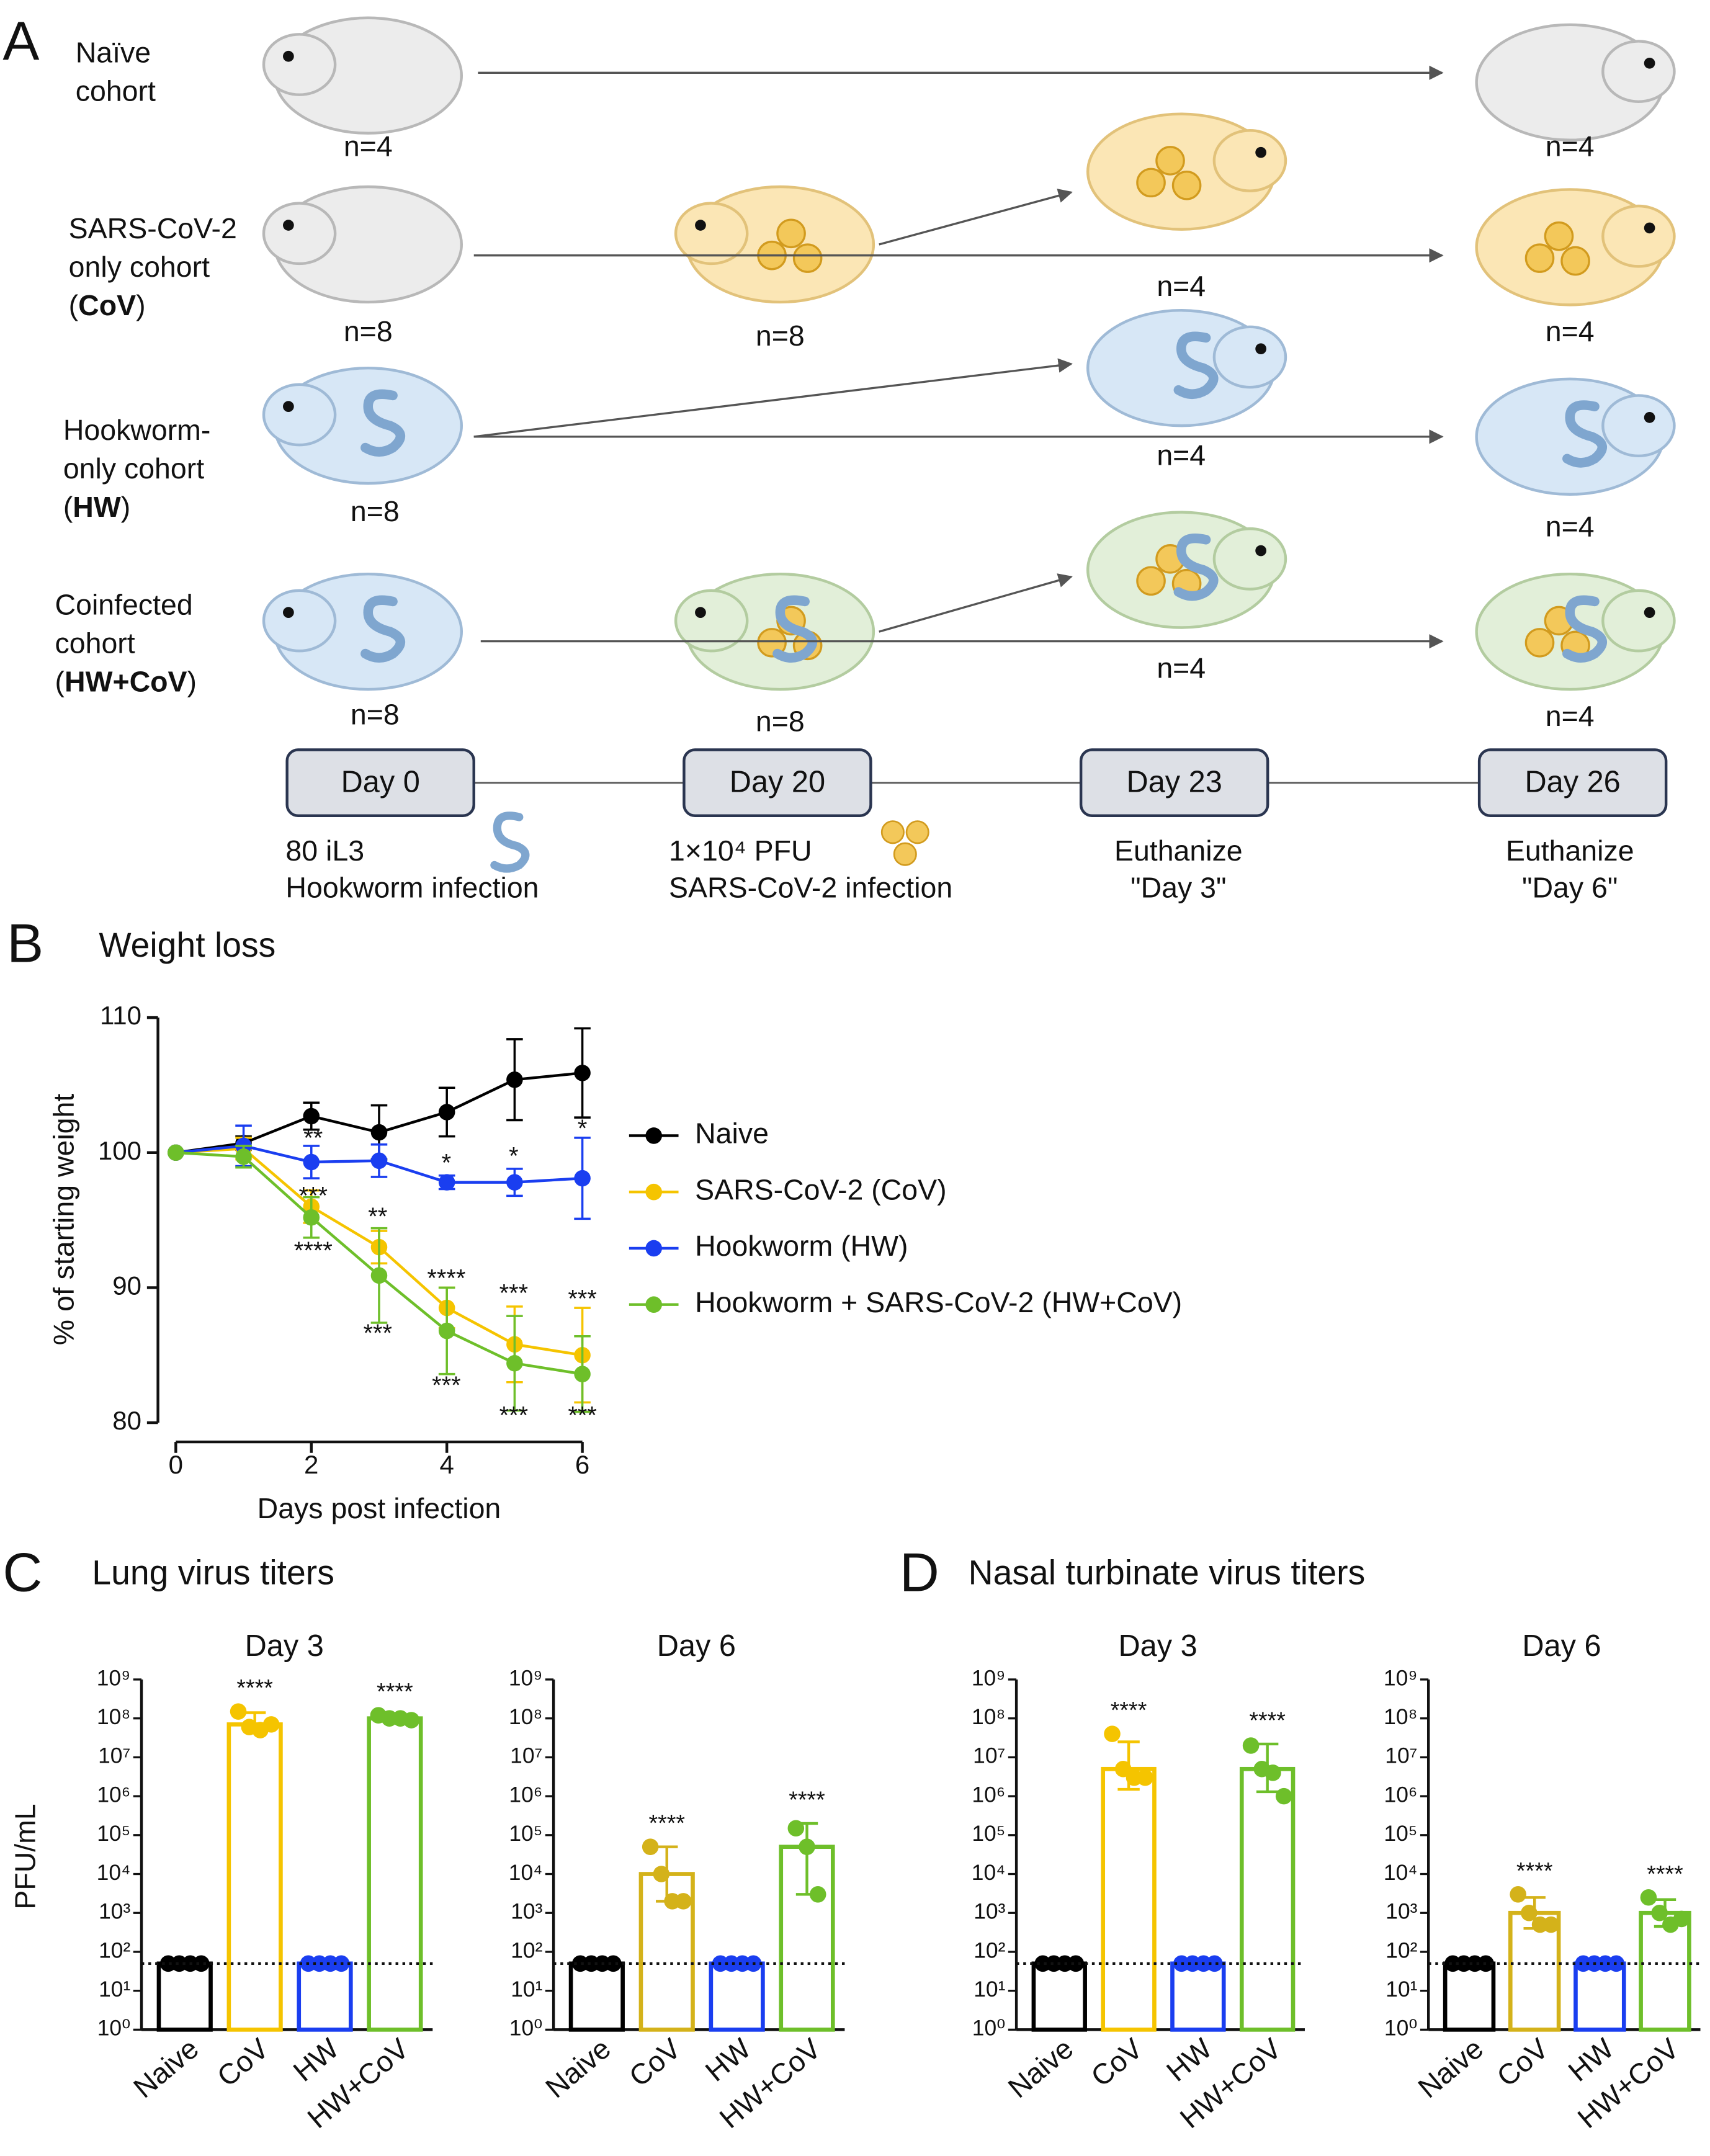 The image size is (1710, 2156). Describe the element at coordinates (126, 682) in the screenshot. I see `cohort-label: (HW+CoV)` at that location.